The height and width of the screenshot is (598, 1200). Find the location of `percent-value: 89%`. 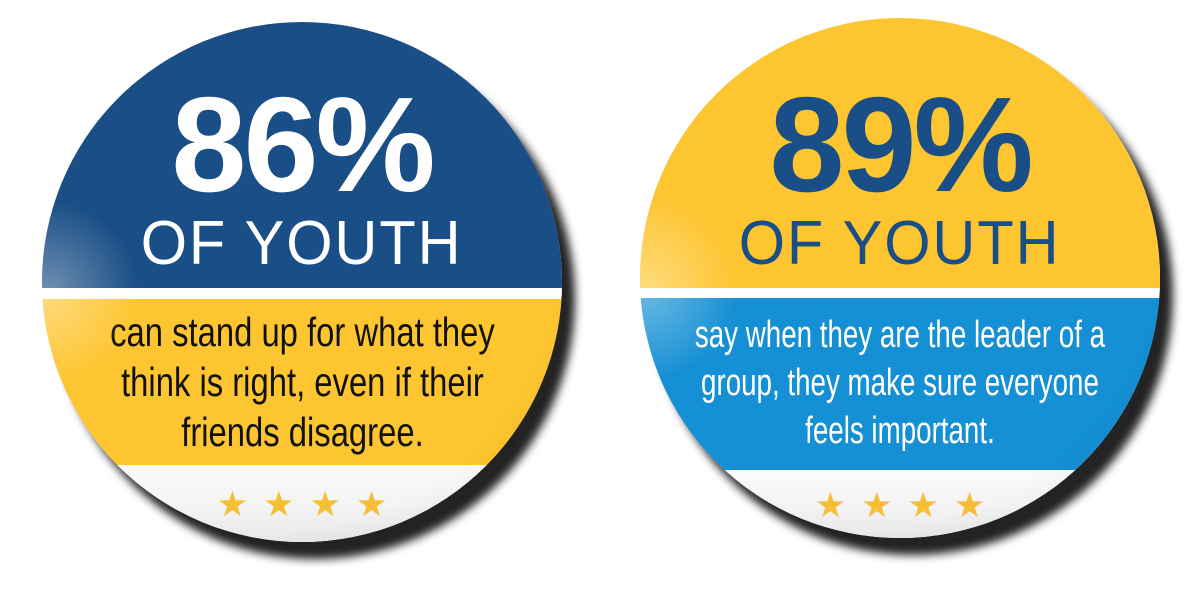

percent-value: 89% is located at coordinates (901, 144).